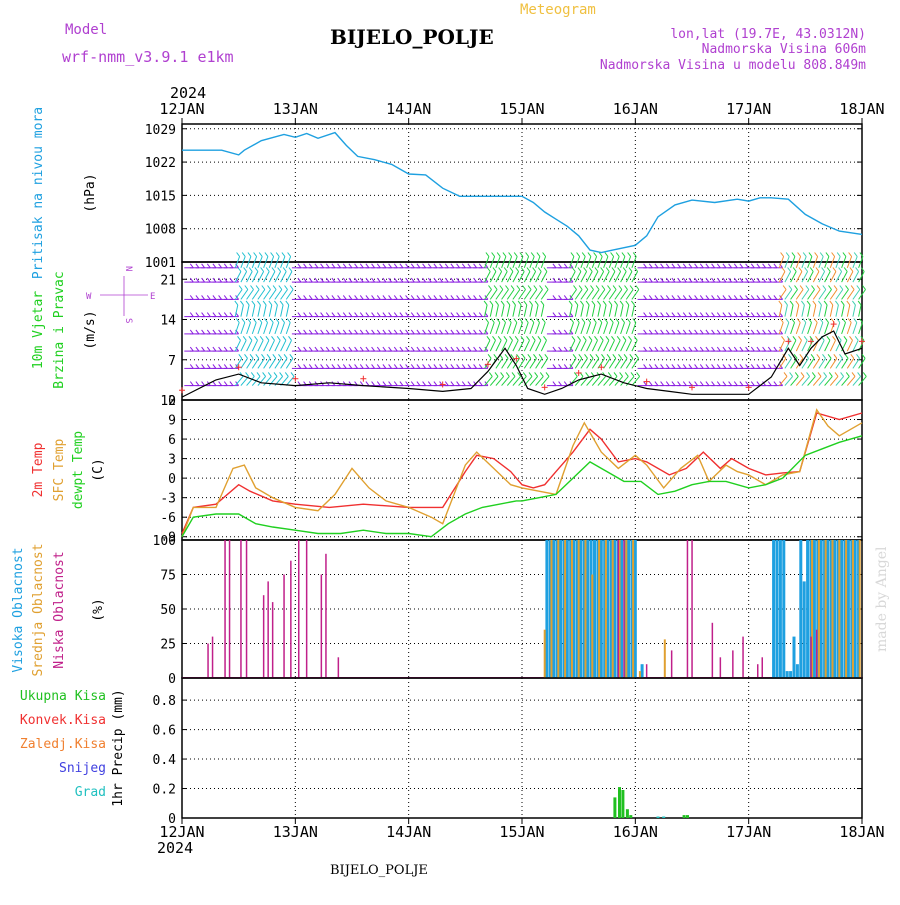 Image resolution: width=900 pixels, height=905 pixels. What do you see at coordinates (522, 192) in the screenshot?
I see `pressure-line` at bounding box center [522, 192].